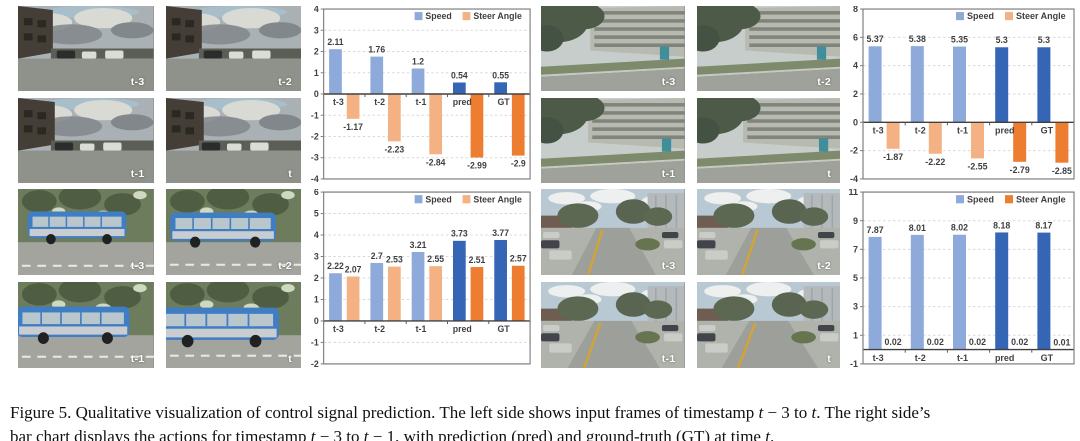 The width and height of the screenshot is (1080, 441). Describe the element at coordinates (233, 48) in the screenshot. I see `camera-frame: t-2` at that location.